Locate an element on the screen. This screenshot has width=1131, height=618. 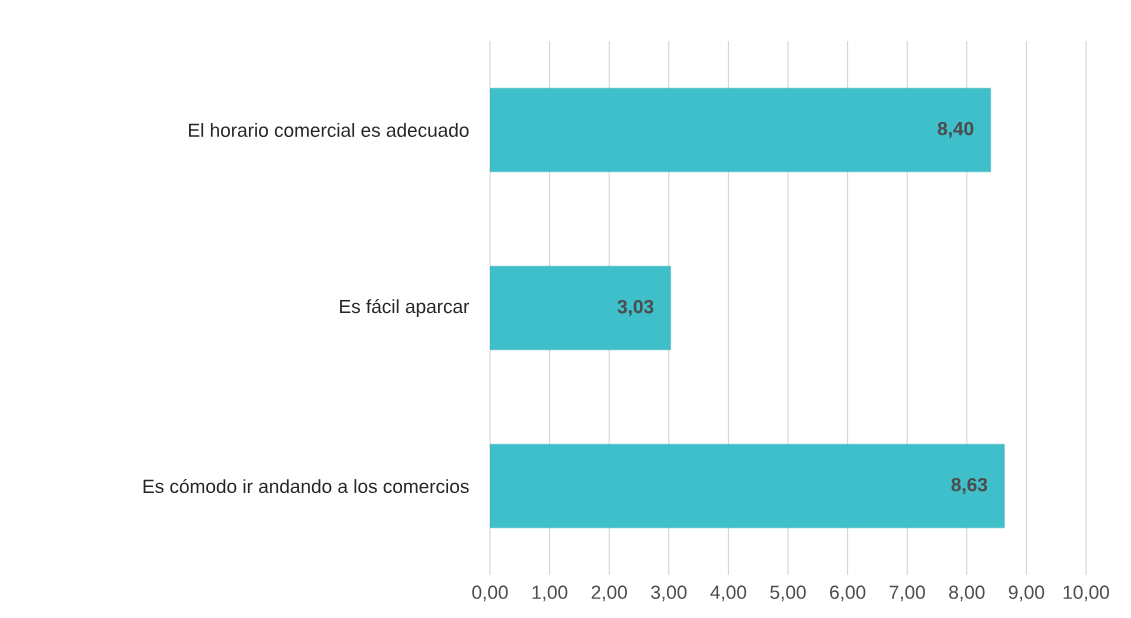
x-tick-label: 6,00 is located at coordinates (848, 593).